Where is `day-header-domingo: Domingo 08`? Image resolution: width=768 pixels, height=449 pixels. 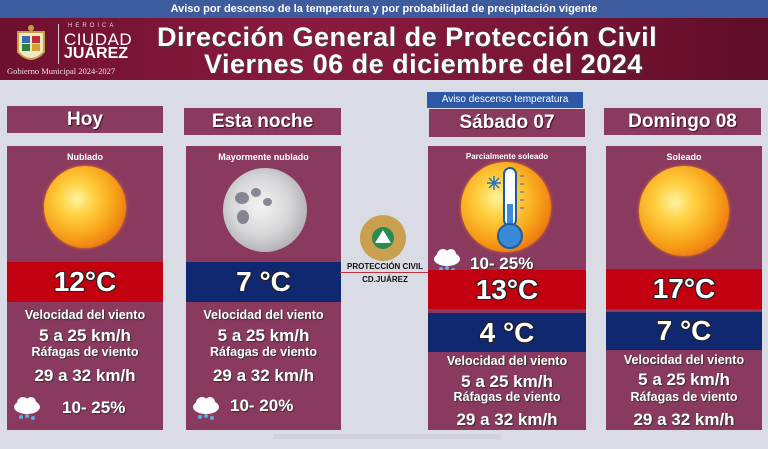 day-header-domingo: Domingo 08 is located at coordinates (682, 121).